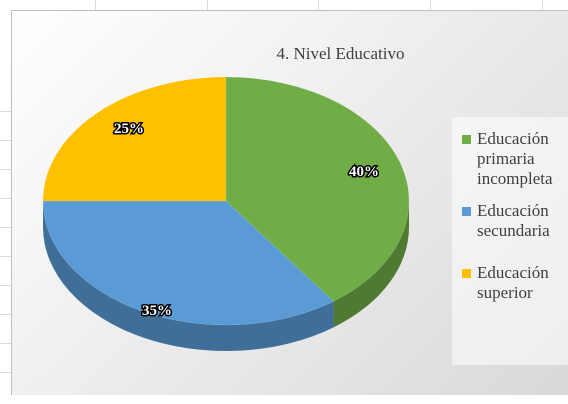 The height and width of the screenshot is (404, 568). I want to click on data-label: 35%, so click(157, 311).